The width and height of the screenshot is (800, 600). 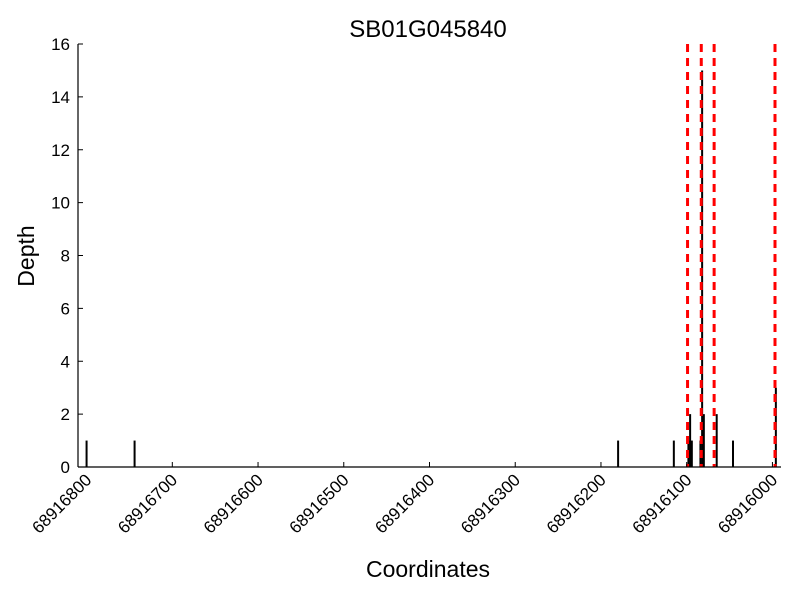 What do you see at coordinates (26, 255) in the screenshot?
I see `y-axis-title: Depth` at bounding box center [26, 255].